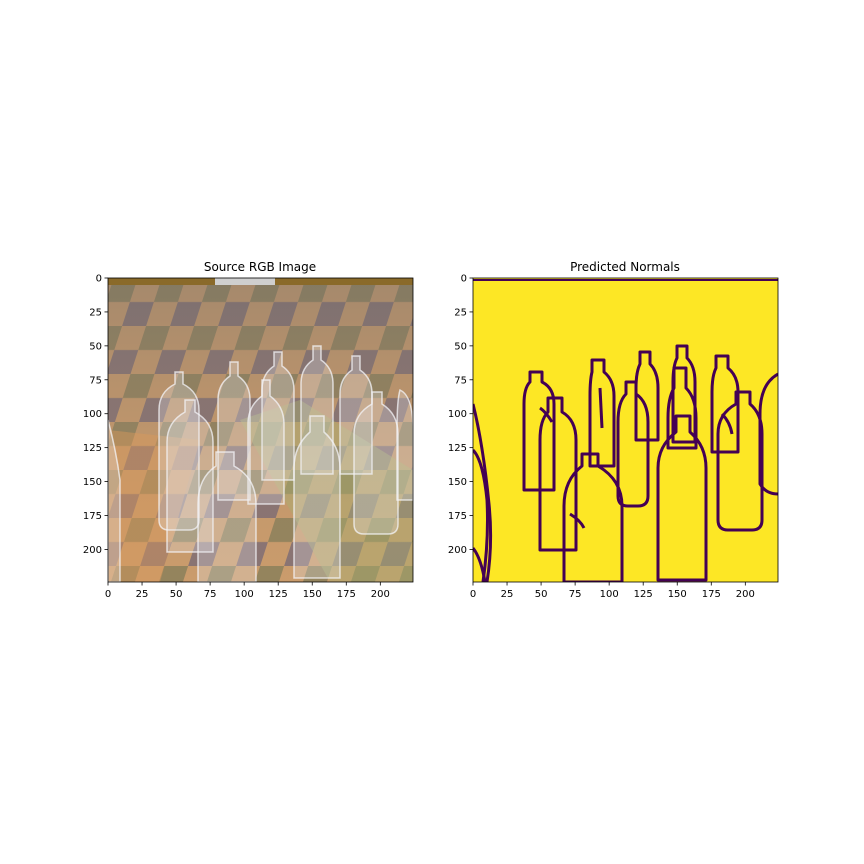  What do you see at coordinates (625, 267) in the screenshot?
I see `panel-title: Predicted Normals` at bounding box center [625, 267].